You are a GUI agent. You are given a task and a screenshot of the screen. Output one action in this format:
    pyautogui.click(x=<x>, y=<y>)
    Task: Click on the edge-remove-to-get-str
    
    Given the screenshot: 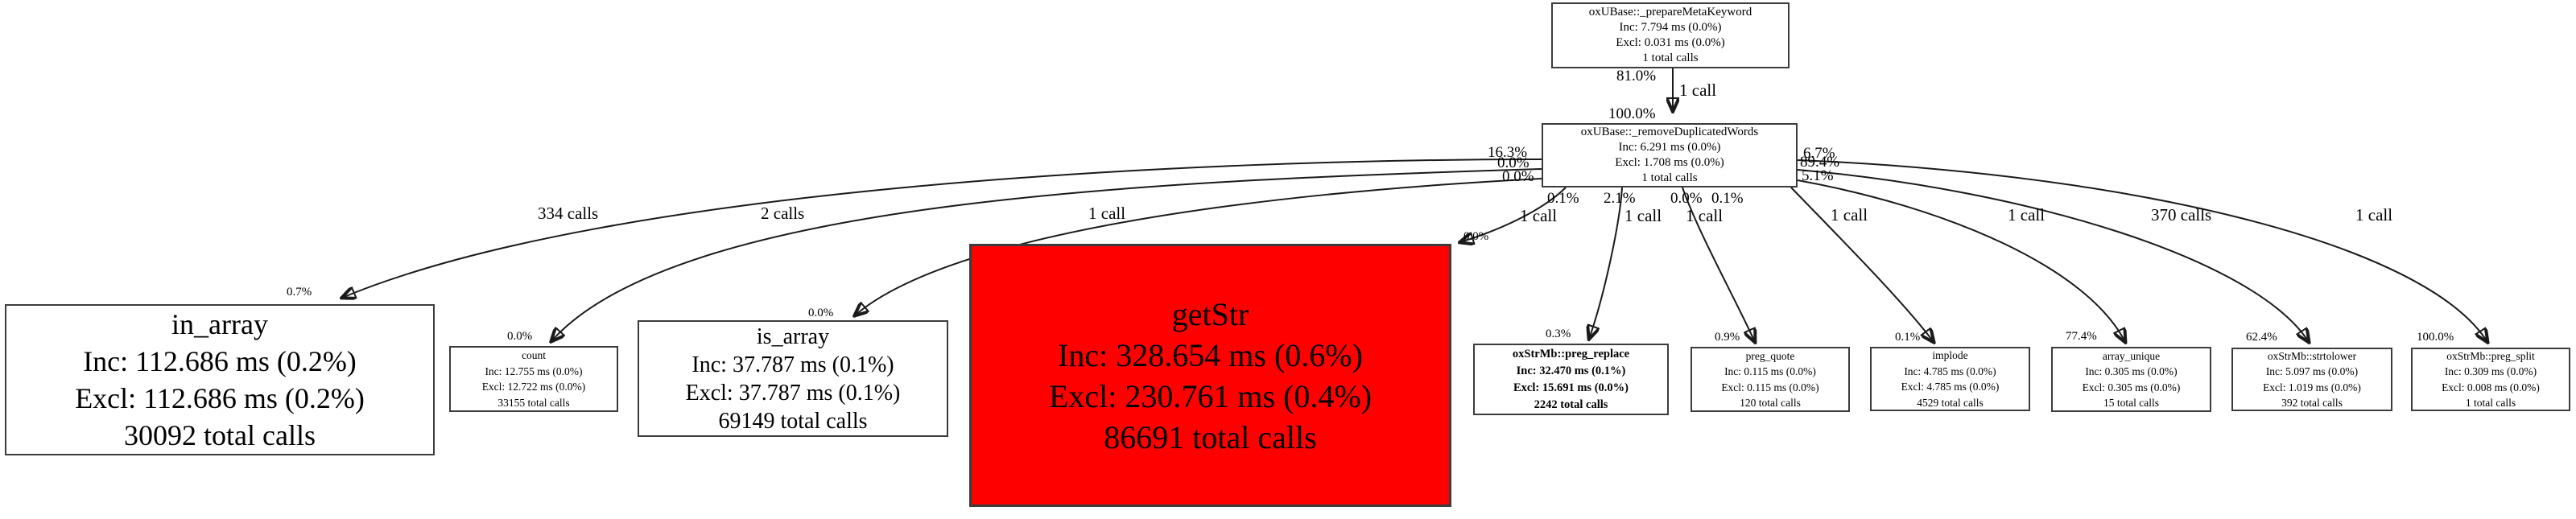 What is the action you would take?
    pyautogui.click(x=1513, y=214)
    